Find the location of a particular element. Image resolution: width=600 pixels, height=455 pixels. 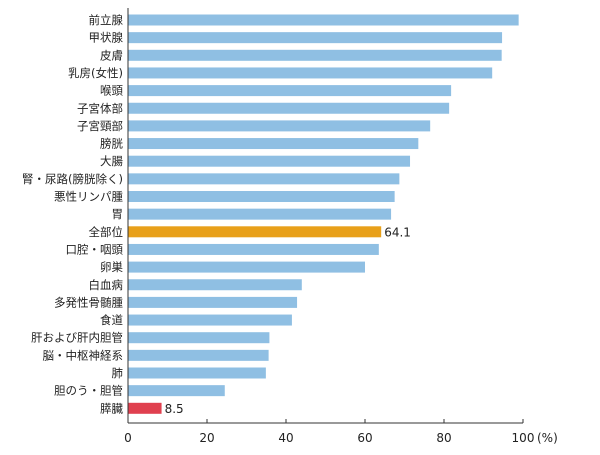

x-tick-label: 20 is located at coordinates (206, 438).